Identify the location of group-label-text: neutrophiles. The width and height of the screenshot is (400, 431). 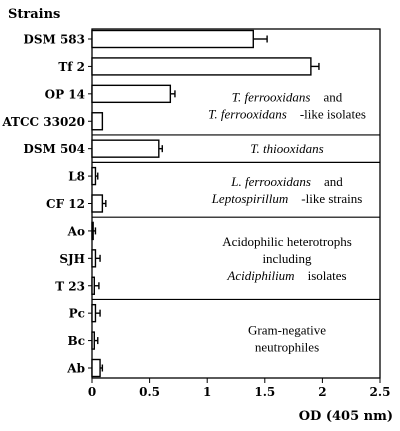
(287, 347).